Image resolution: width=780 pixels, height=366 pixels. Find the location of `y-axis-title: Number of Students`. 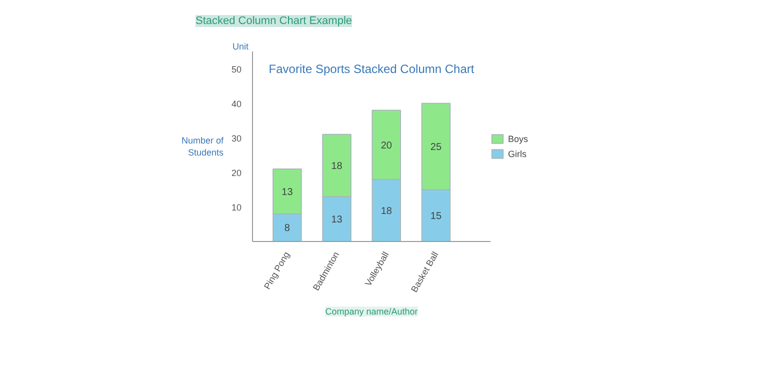

y-axis-title: Number of Students is located at coordinates (202, 147).